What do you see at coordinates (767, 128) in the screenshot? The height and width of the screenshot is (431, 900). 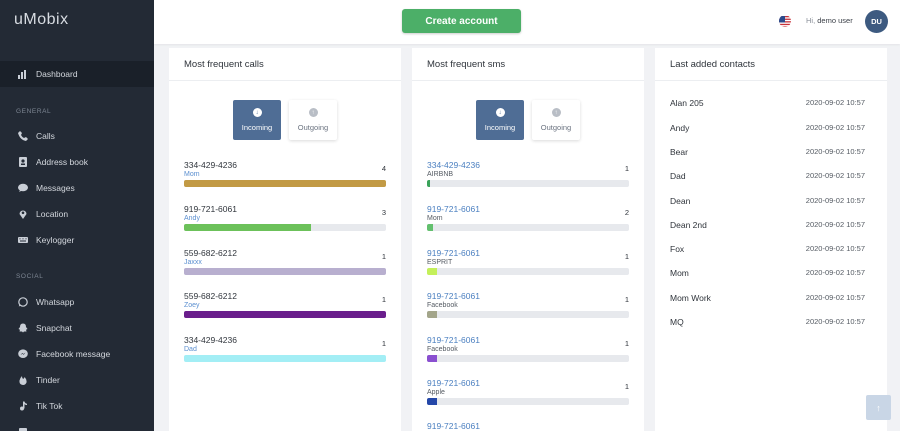 I see `contact-row: Andy 2020-09-02 10:57` at bounding box center [767, 128].